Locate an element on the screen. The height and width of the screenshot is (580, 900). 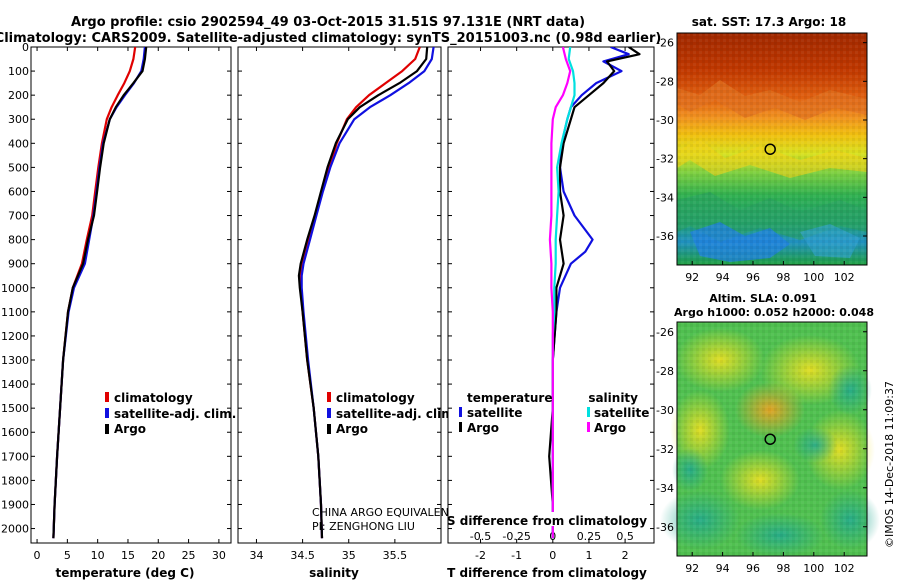
imos-timestamp: ©IMOS 14-Dec-2018 11:09:37 is located at coordinates (889, 464).